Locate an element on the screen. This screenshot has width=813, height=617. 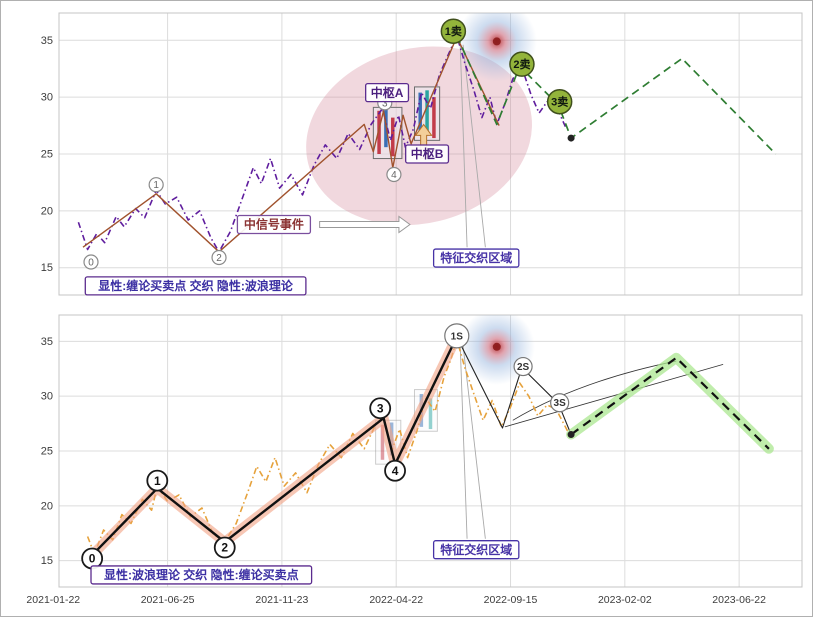
svg-text: 显性:波浪理论 交织 隐性:缠论买卖点 is located at coordinates (201, 574).